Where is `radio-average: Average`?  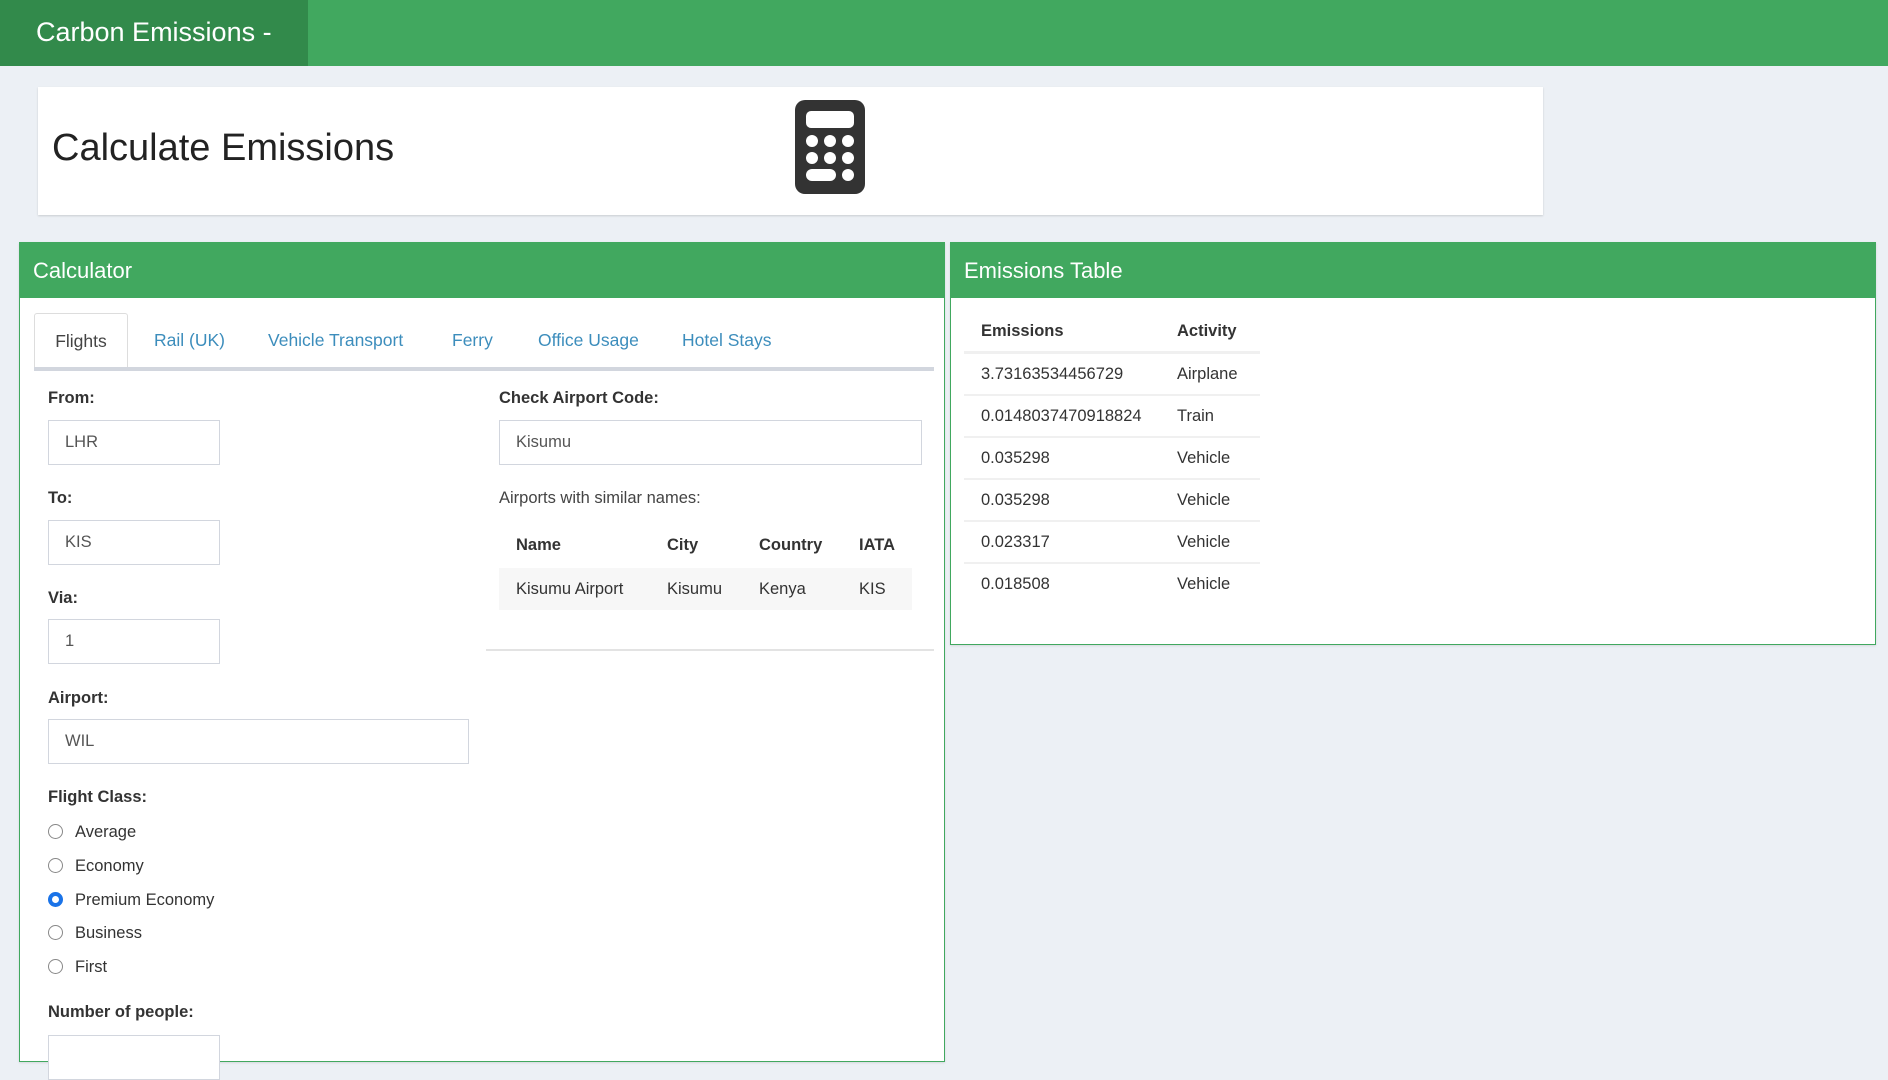 radio-average: Average is located at coordinates (92, 832).